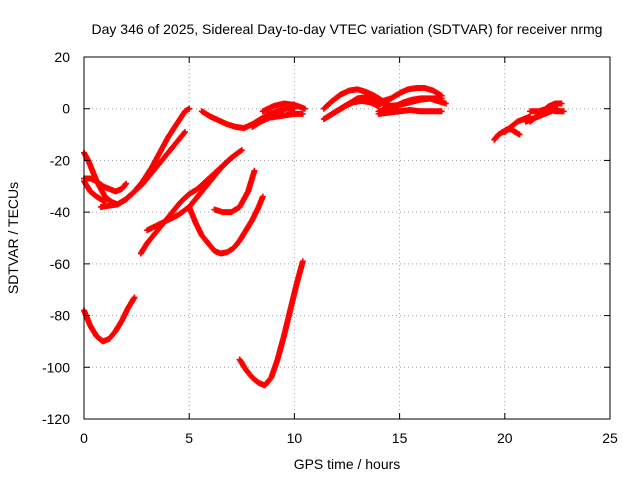 This screenshot has width=640, height=480. I want to click on x-tick-label: 25, so click(610, 438).